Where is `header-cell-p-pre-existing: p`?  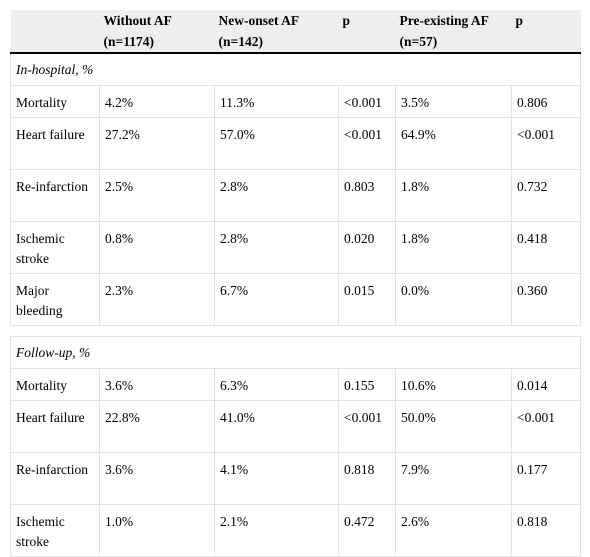 header-cell-p-pre-existing: p is located at coordinates (546, 32).